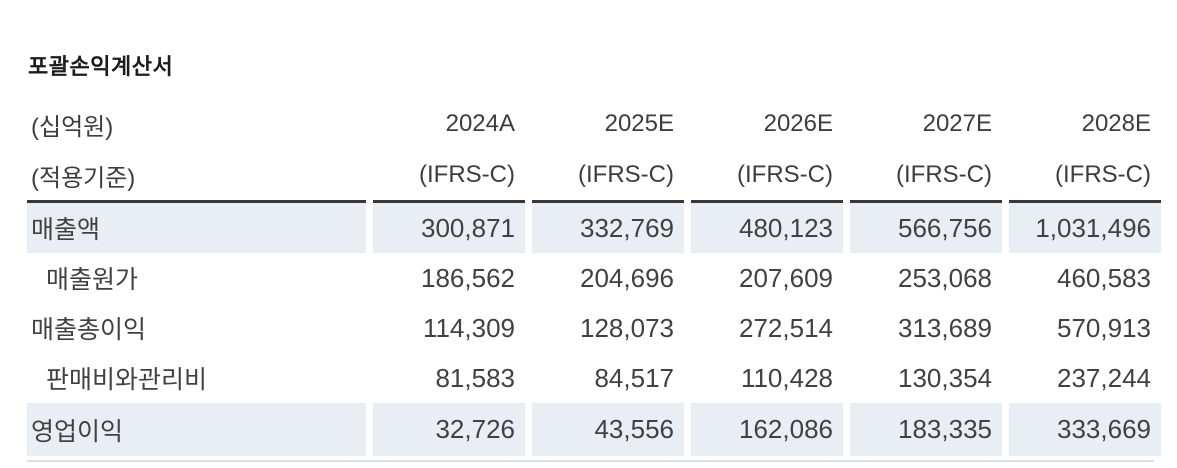 The width and height of the screenshot is (1177, 468). What do you see at coordinates (945, 377) in the screenshot?
I see `metric-value-cell: 130,354` at bounding box center [945, 377].